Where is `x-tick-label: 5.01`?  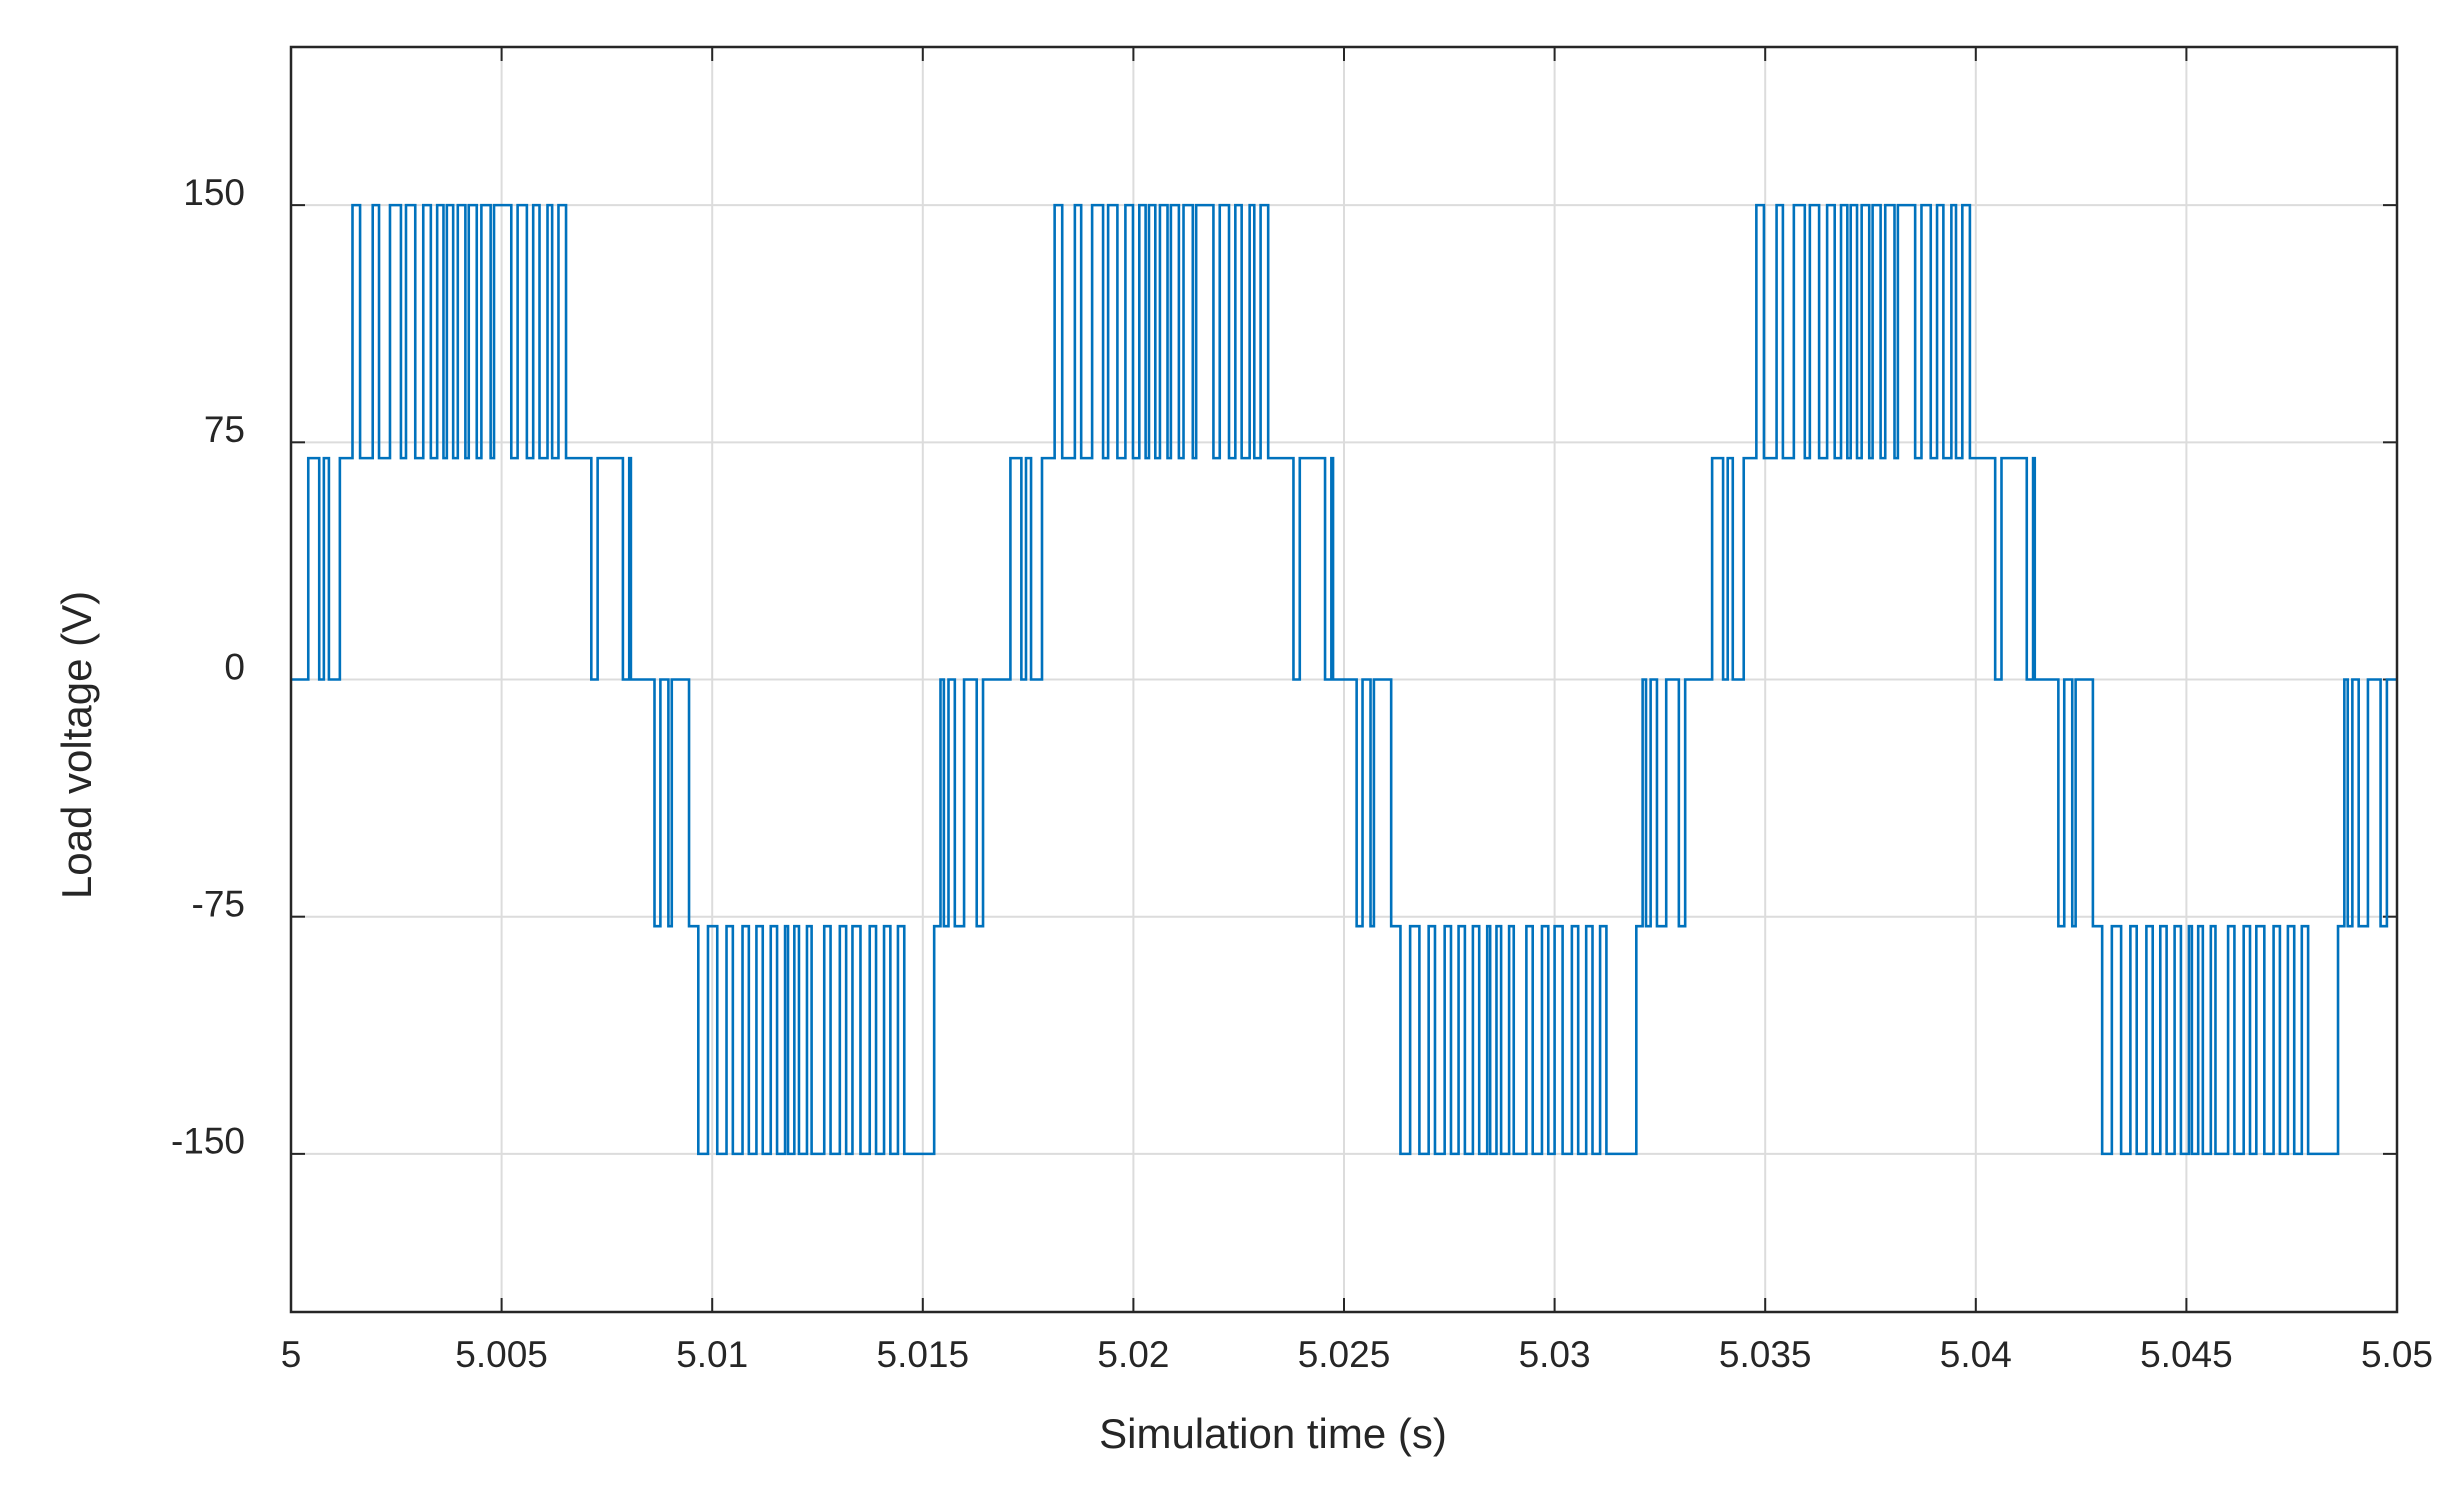 x-tick-label: 5.01 is located at coordinates (712, 1354).